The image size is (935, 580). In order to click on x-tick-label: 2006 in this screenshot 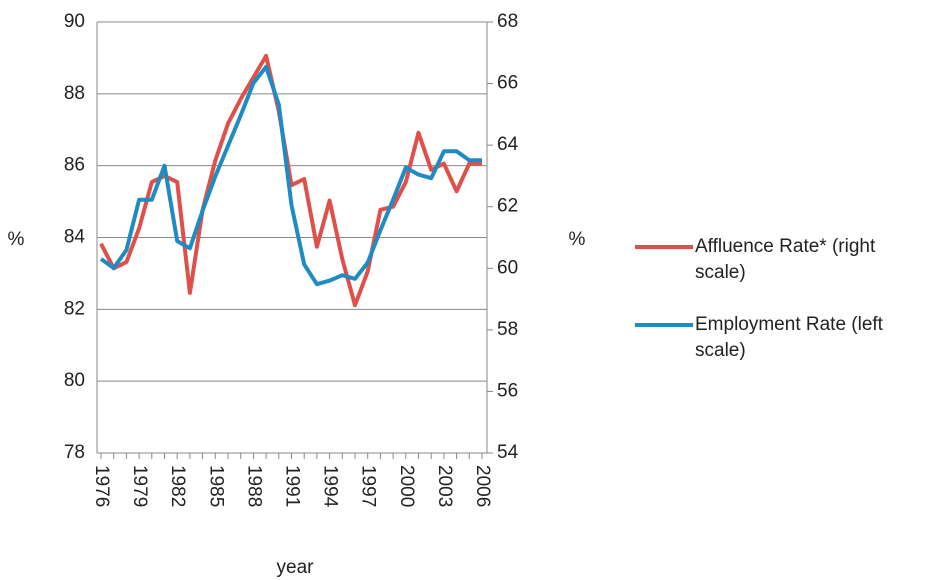, I will do `click(482, 486)`.